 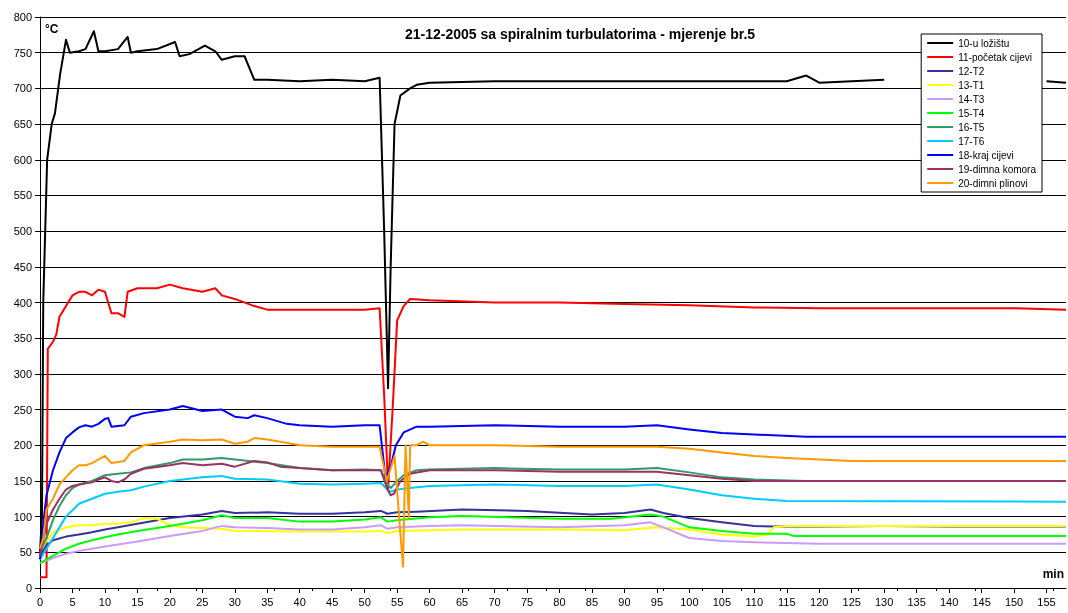 What do you see at coordinates (971, 99) in the screenshot?
I see `legend-label: 14-T3` at bounding box center [971, 99].